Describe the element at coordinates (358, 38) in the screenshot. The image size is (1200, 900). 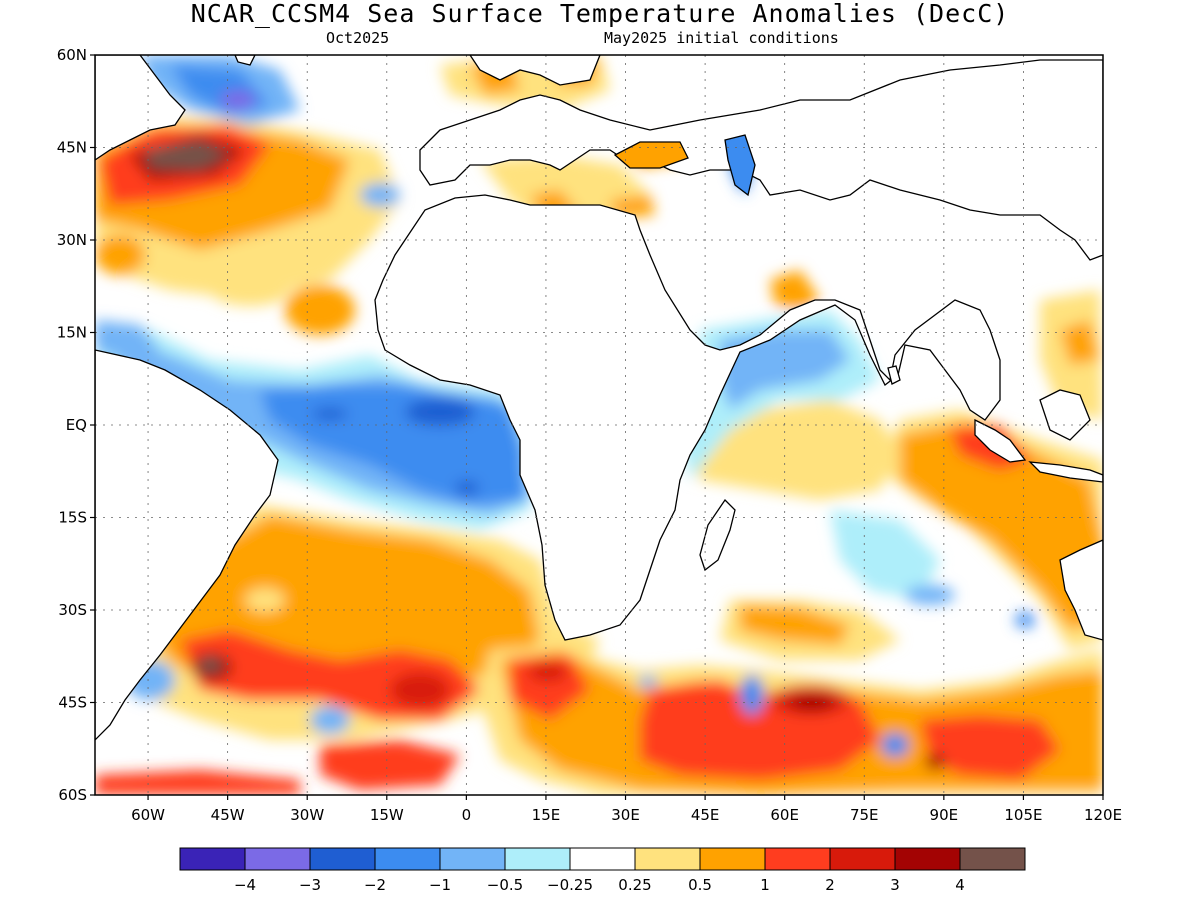
I see `valid-month-label: Oct2025` at that location.